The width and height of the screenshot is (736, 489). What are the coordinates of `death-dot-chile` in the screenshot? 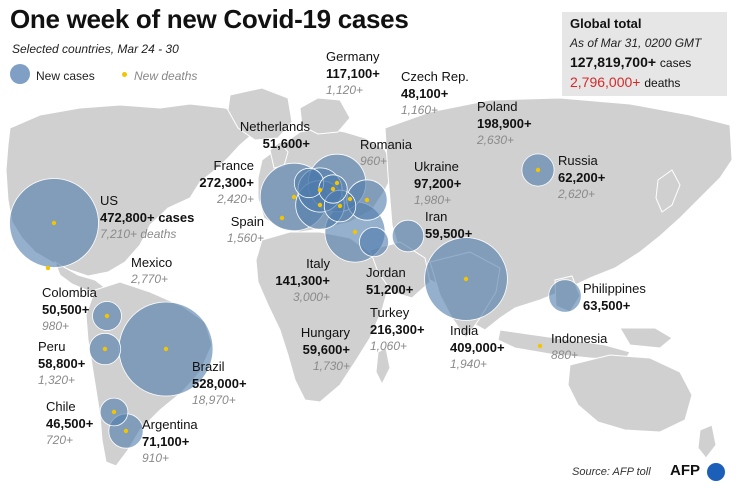 It's located at (114, 412).